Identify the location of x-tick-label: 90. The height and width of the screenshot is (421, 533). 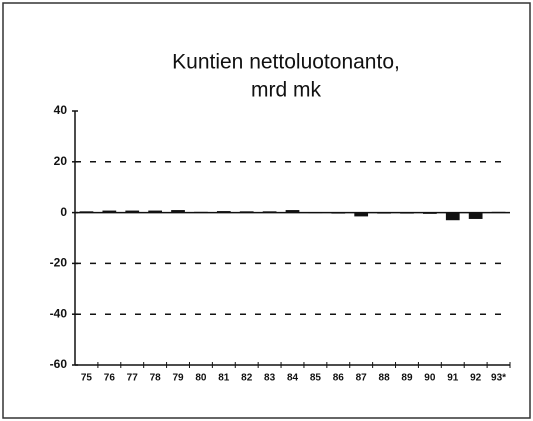
(430, 378).